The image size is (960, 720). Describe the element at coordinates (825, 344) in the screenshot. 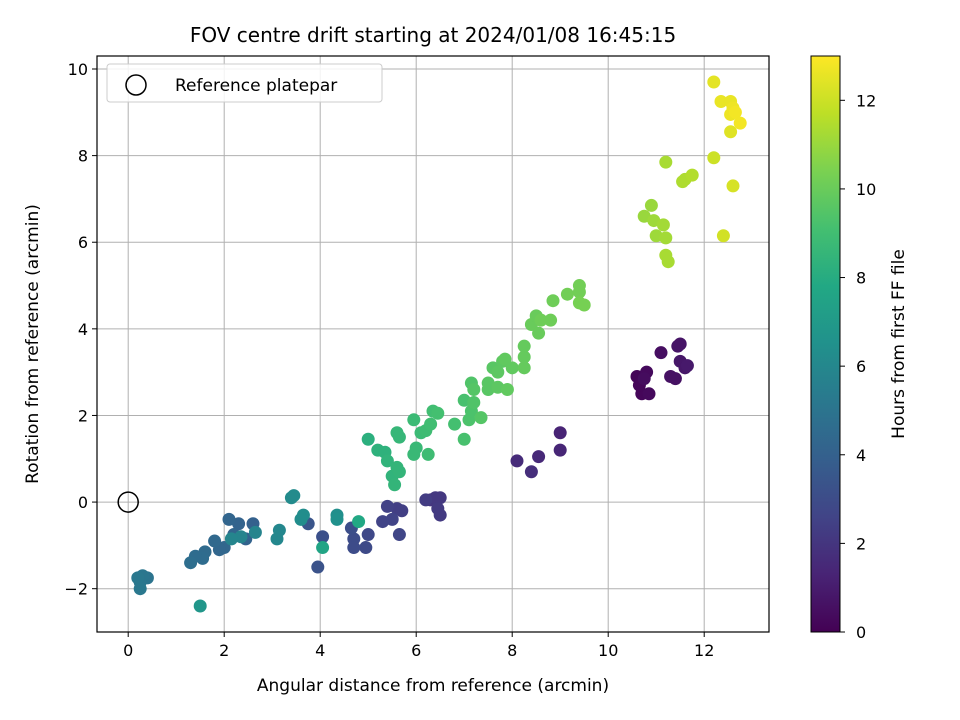

I see `colorbar-gradient` at that location.